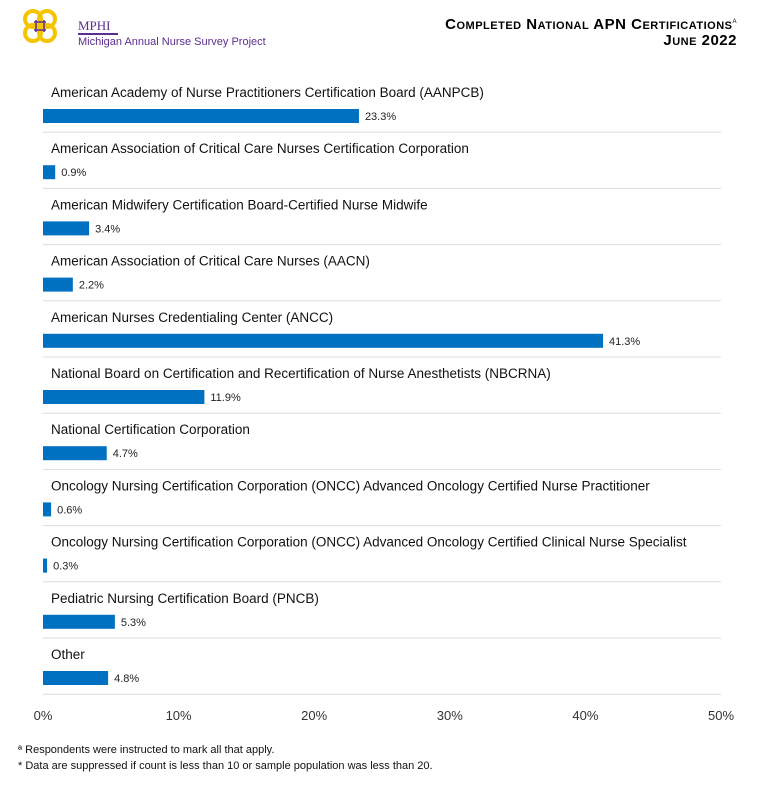 Image resolution: width=770 pixels, height=785 pixels. What do you see at coordinates (126, 679) in the screenshot?
I see `data-label: 4.8%` at bounding box center [126, 679].